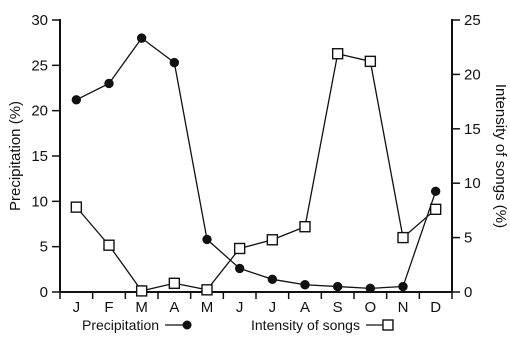 The height and width of the screenshot is (338, 510). What do you see at coordinates (39, 201) in the screenshot?
I see `left-y-tick-label: 10` at bounding box center [39, 201].